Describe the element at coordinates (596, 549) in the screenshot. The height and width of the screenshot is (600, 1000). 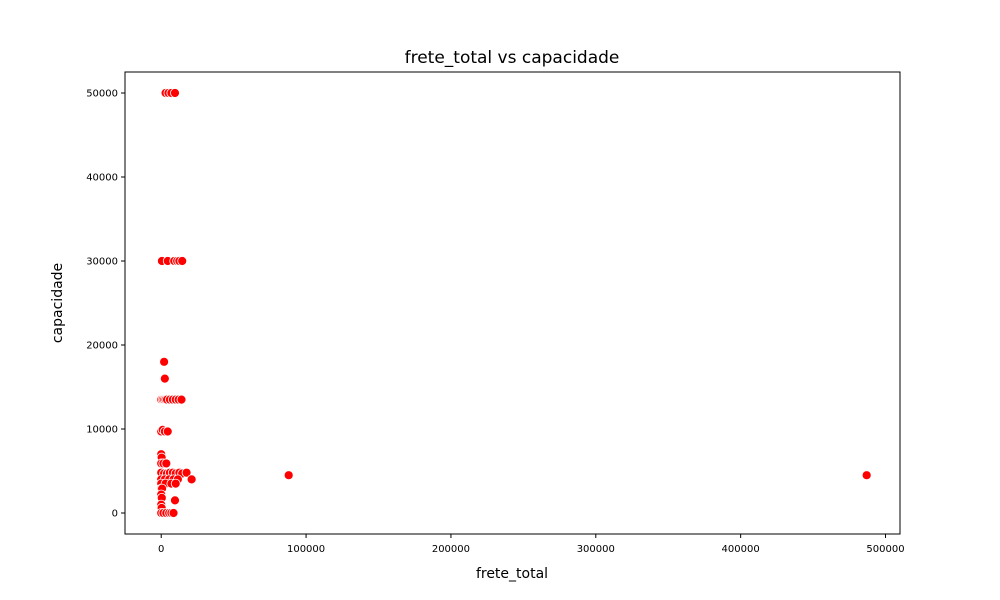
I see `x-tick-label: 300000` at that location.